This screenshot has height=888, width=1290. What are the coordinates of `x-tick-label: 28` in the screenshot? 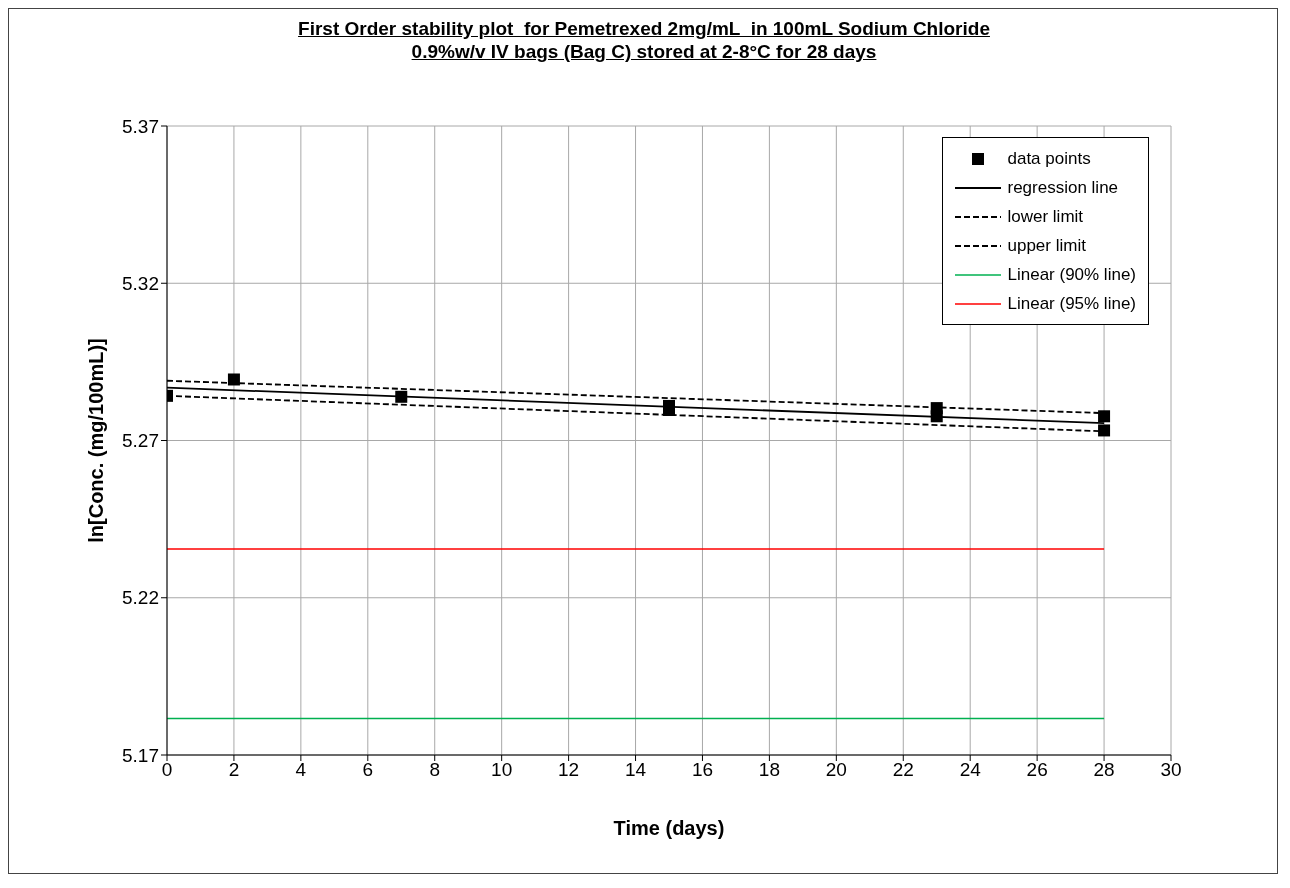 It's located at (1104, 770).